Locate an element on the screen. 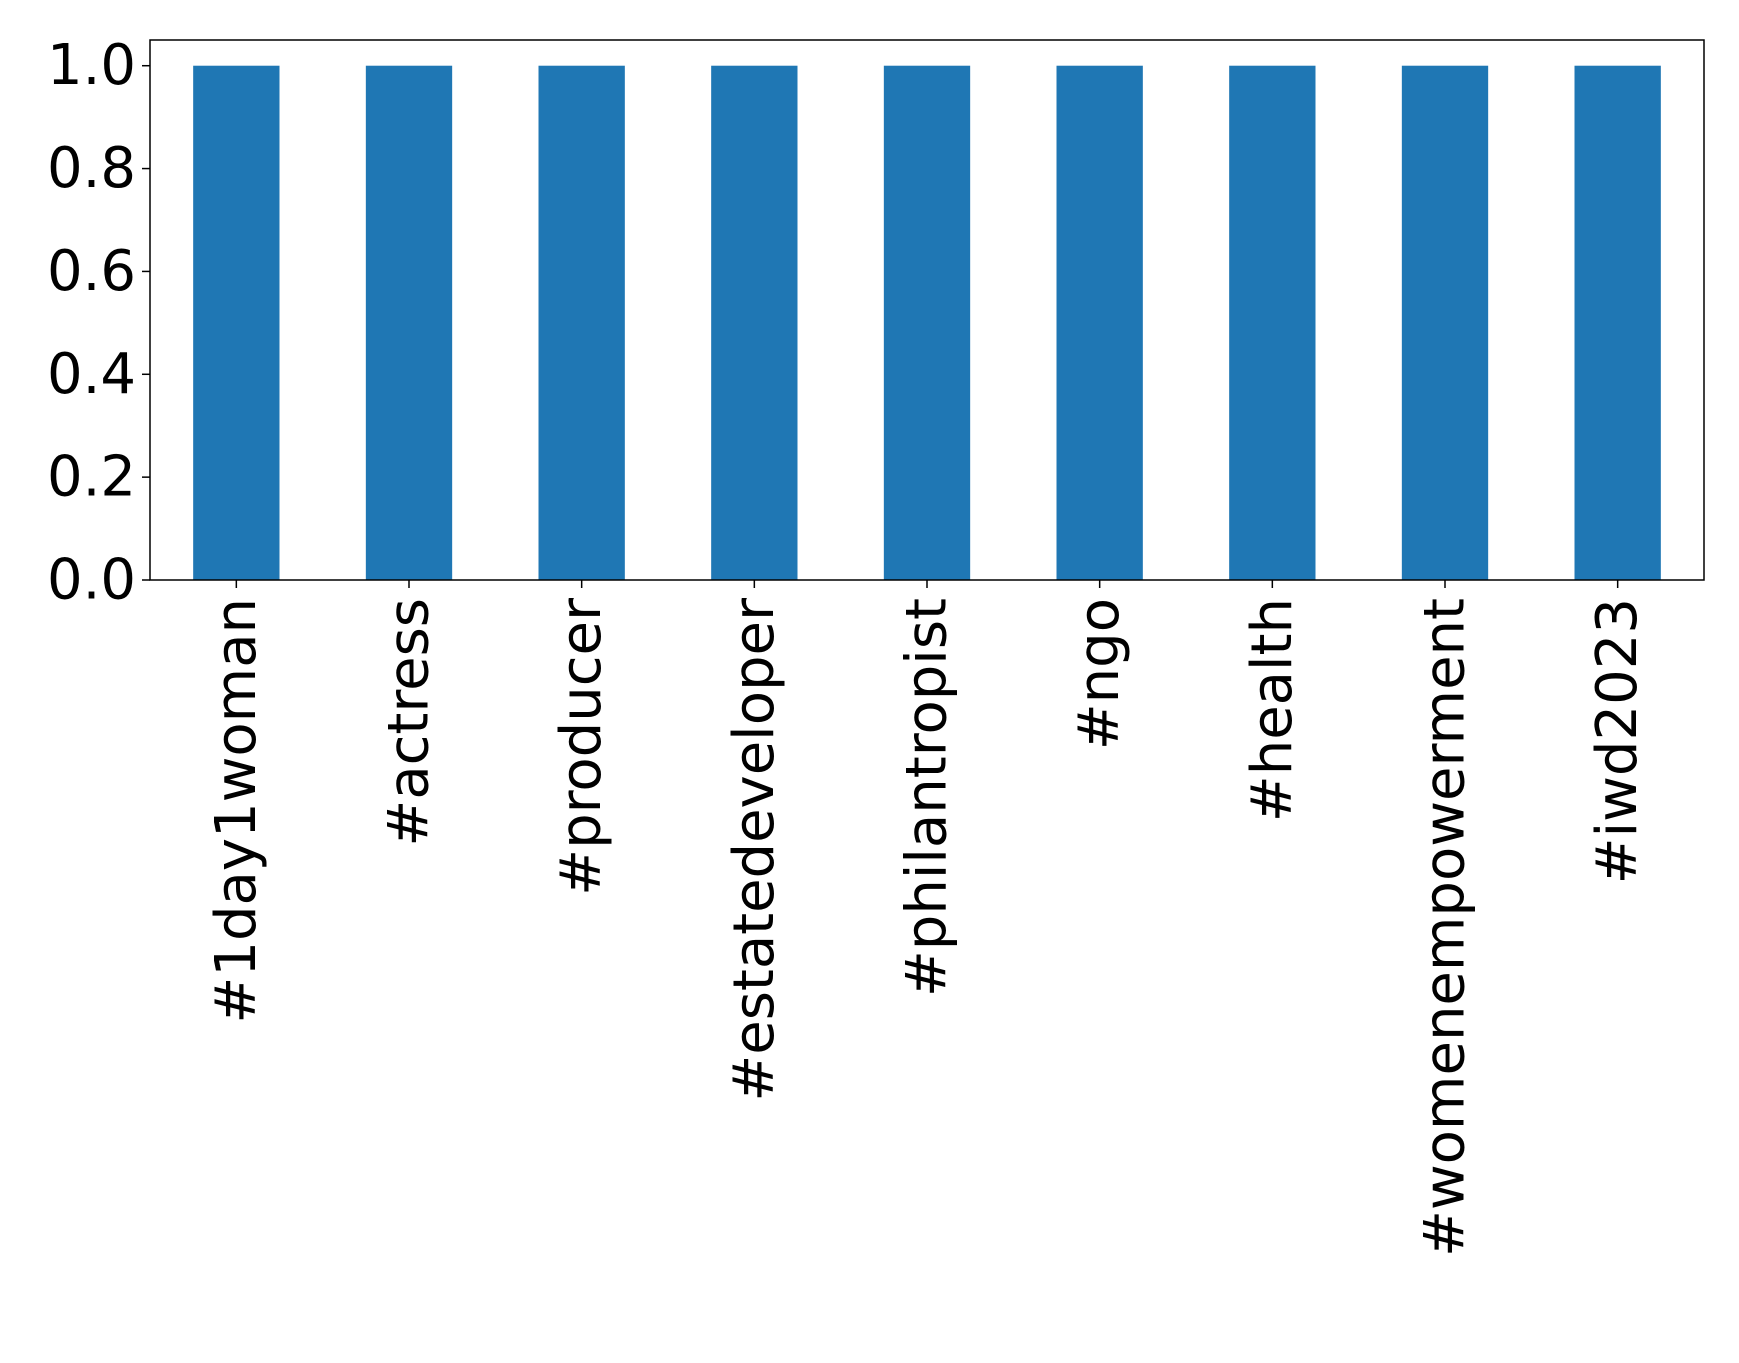 Image resolution: width=1739 pixels, height=1363 pixels. bar-iwd2023 is located at coordinates (1617, 322).